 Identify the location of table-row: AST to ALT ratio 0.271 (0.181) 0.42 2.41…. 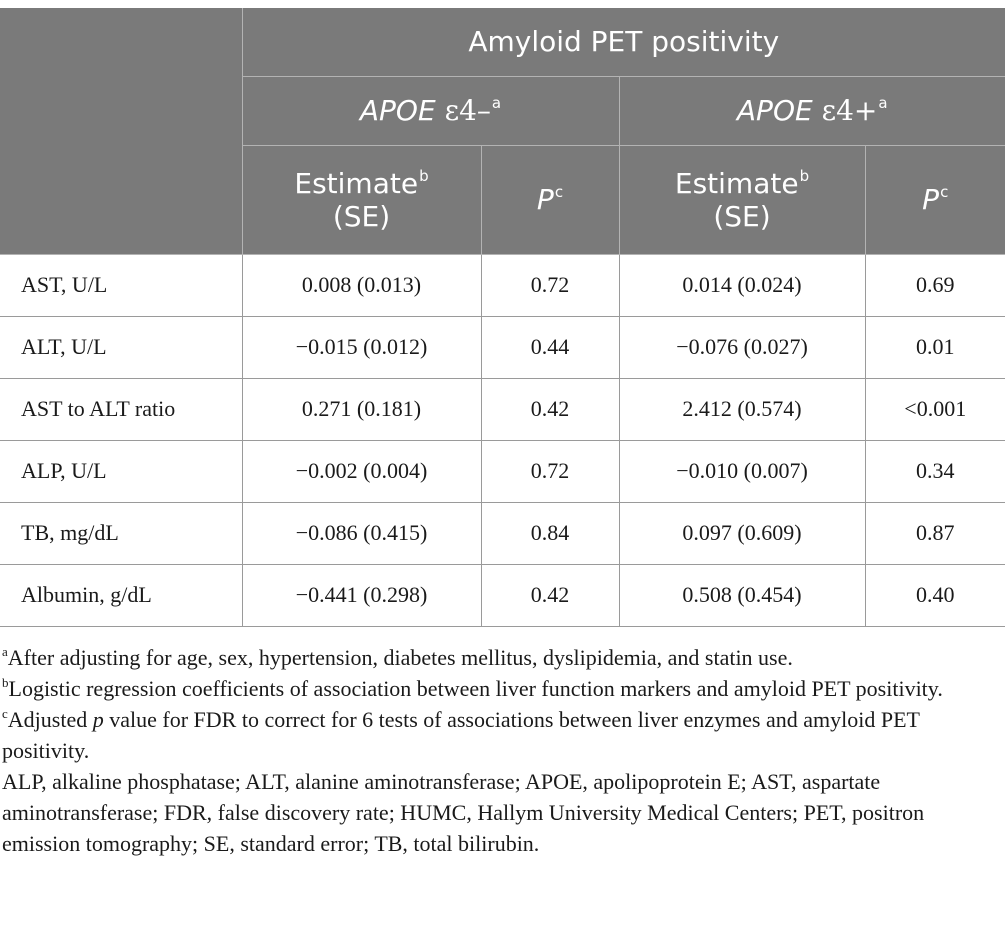
(502, 409).